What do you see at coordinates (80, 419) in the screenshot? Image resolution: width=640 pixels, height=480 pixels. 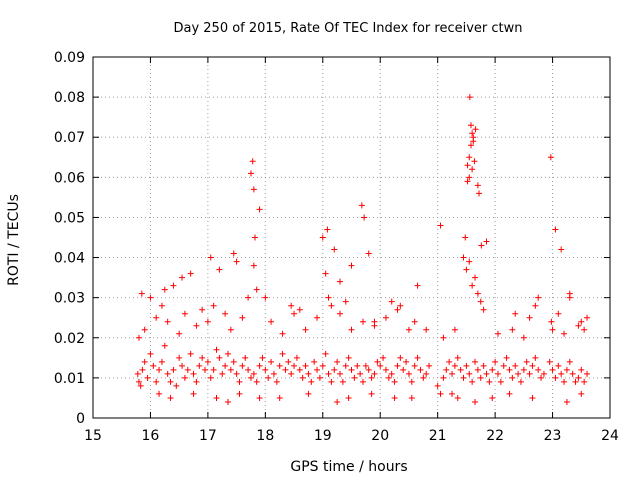 I see `y-tick-label: 0` at bounding box center [80, 419].